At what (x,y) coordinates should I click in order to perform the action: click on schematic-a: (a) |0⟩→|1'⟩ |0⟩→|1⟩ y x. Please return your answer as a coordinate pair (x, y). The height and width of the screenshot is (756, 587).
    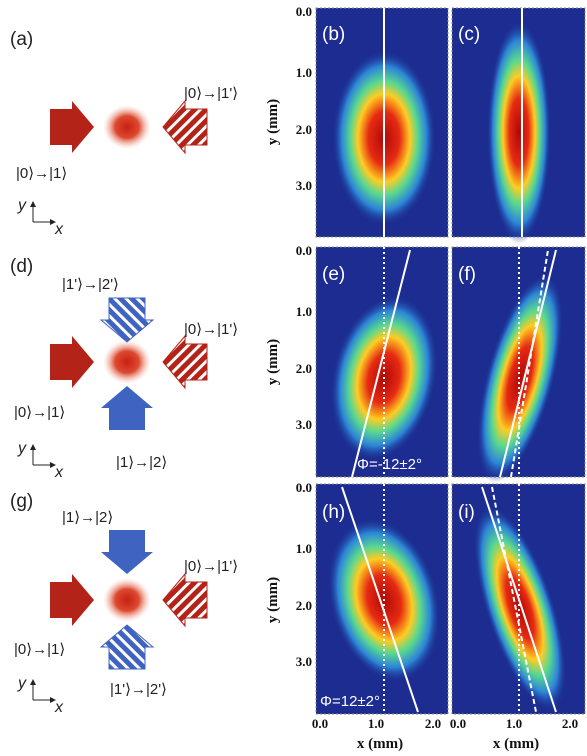
    Looking at the image, I should click on (124, 133).